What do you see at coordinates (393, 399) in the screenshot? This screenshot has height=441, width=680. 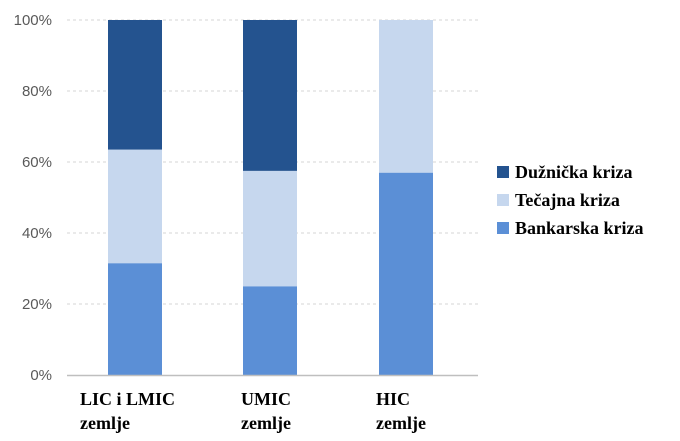 I see `x-tick-label: HIC` at bounding box center [393, 399].